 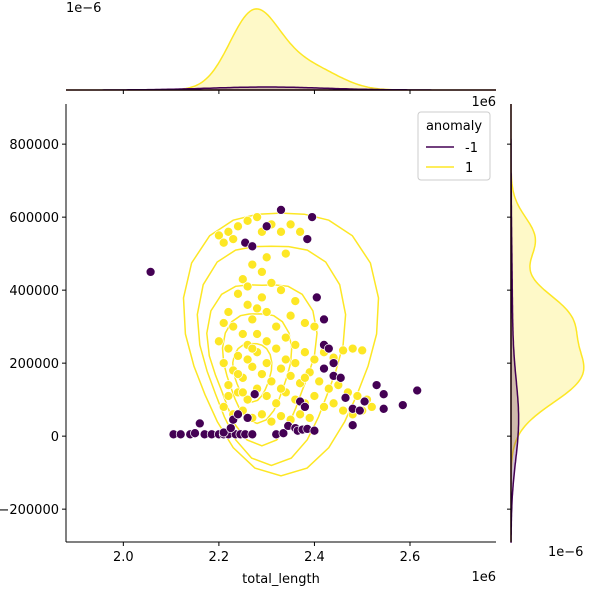 I want to click on right-marginal-ticks, so click(x=509, y=326).